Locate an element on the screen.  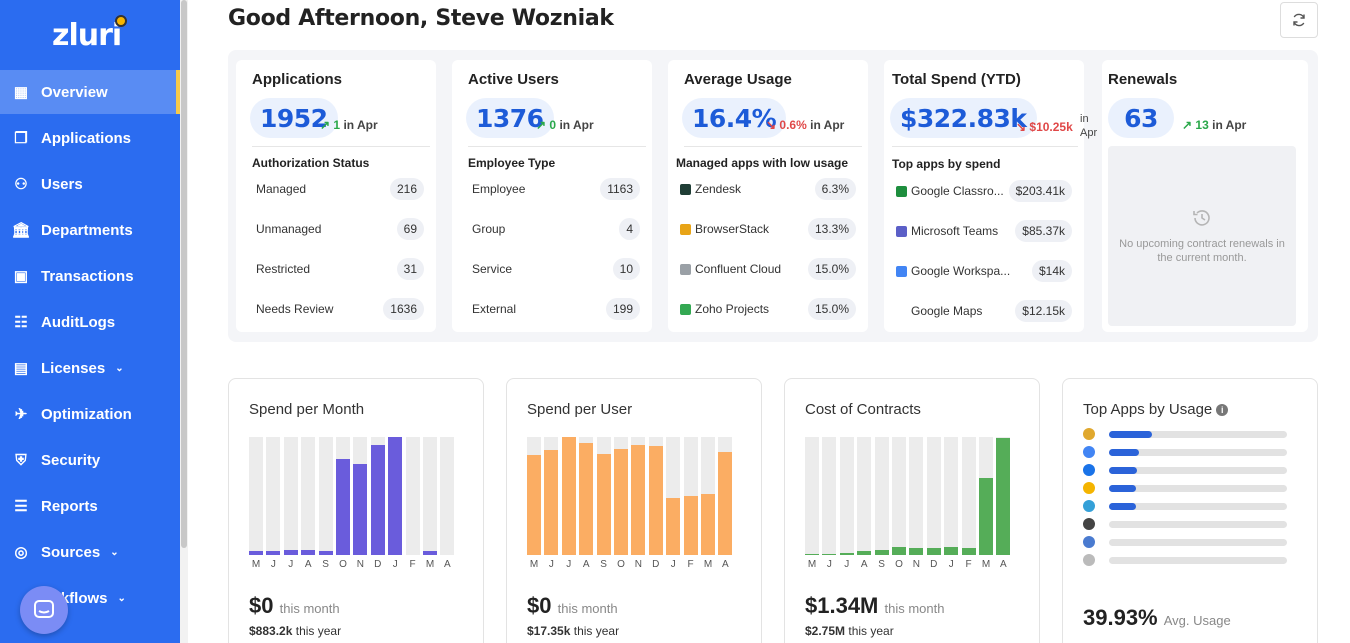
sidebar-scrollbar is located at coordinates (184, 321).